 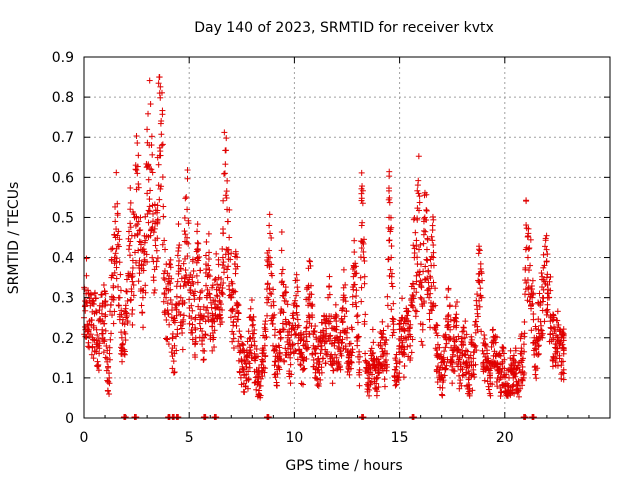 I want to click on y-tick-label: 0, so click(x=69, y=419).